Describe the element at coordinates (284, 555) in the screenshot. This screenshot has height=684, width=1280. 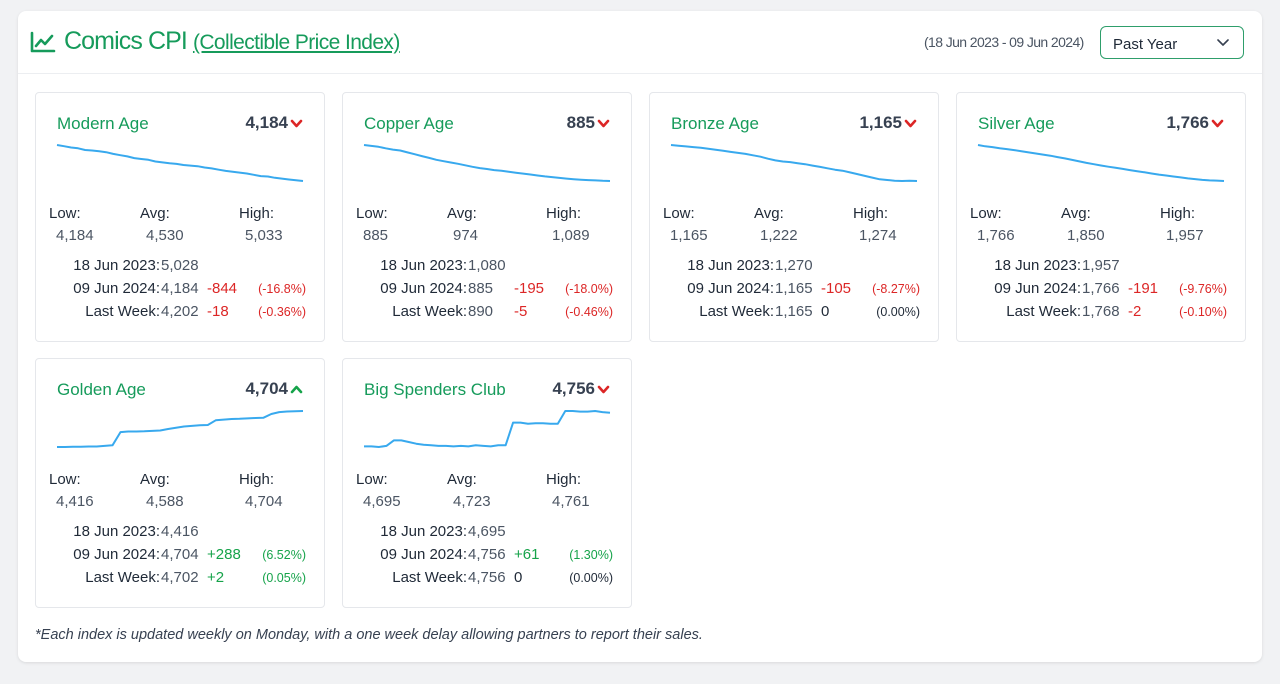
I see `change-percent: (6.52%)` at that location.